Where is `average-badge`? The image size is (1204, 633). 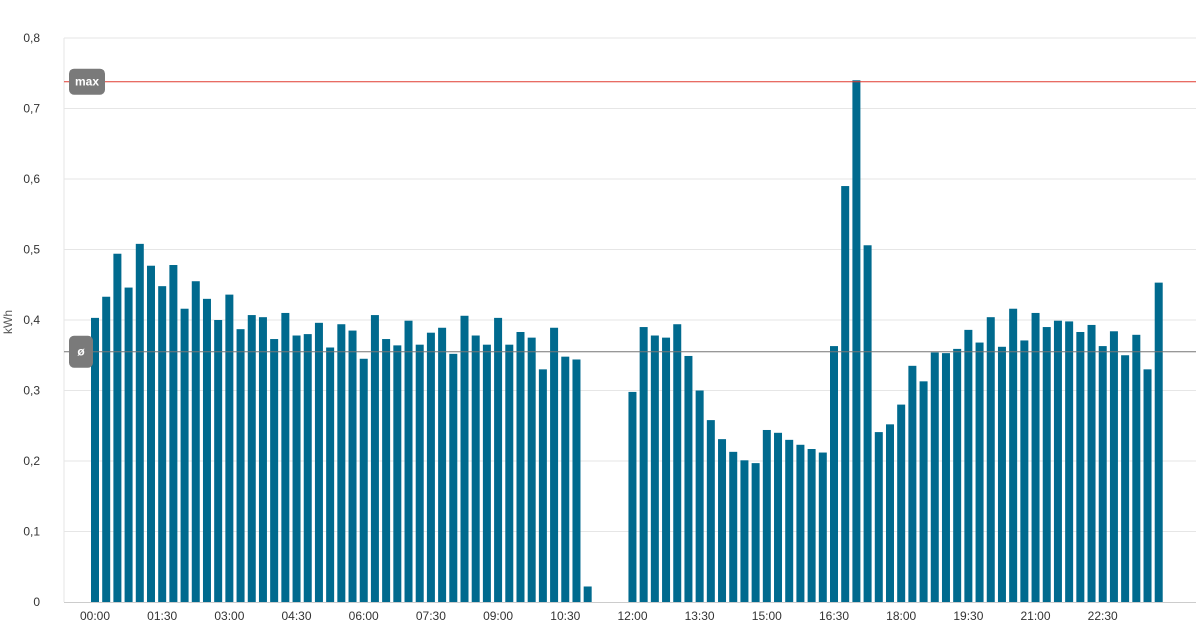 average-badge is located at coordinates (81, 351).